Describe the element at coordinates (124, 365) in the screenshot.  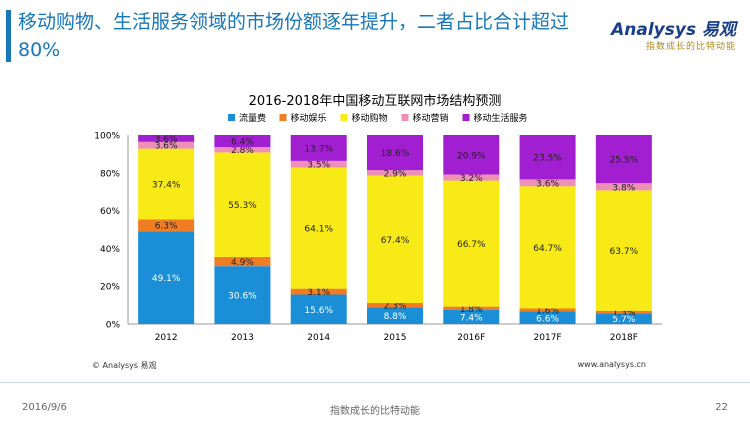
I see `source-note: © Analysys 易观` at that location.